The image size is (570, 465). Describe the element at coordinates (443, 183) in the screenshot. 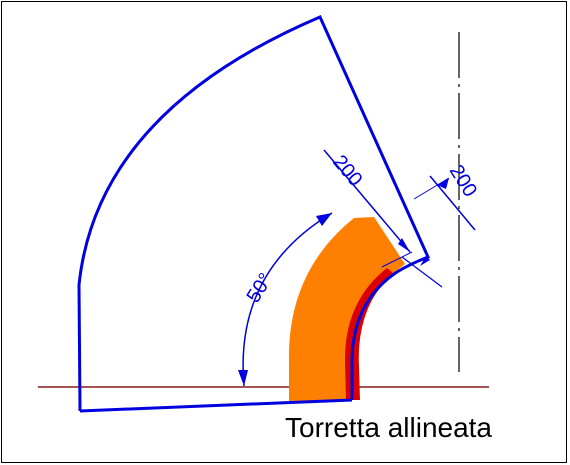

I see `edge-arrowhead-top` at that location.